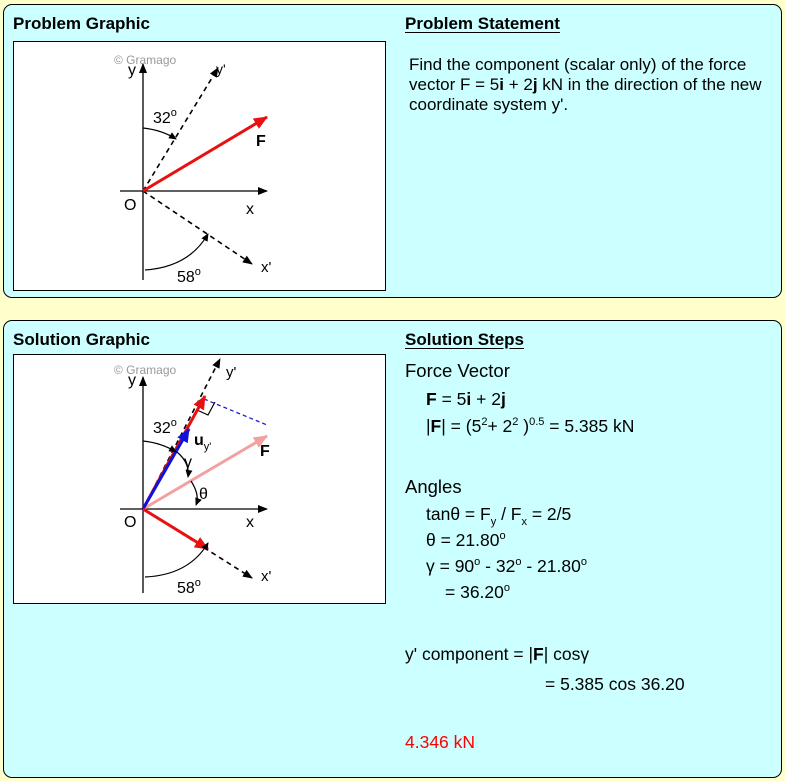 This screenshot has width=785, height=781. I want to click on mag-F: F, so click(436, 426).